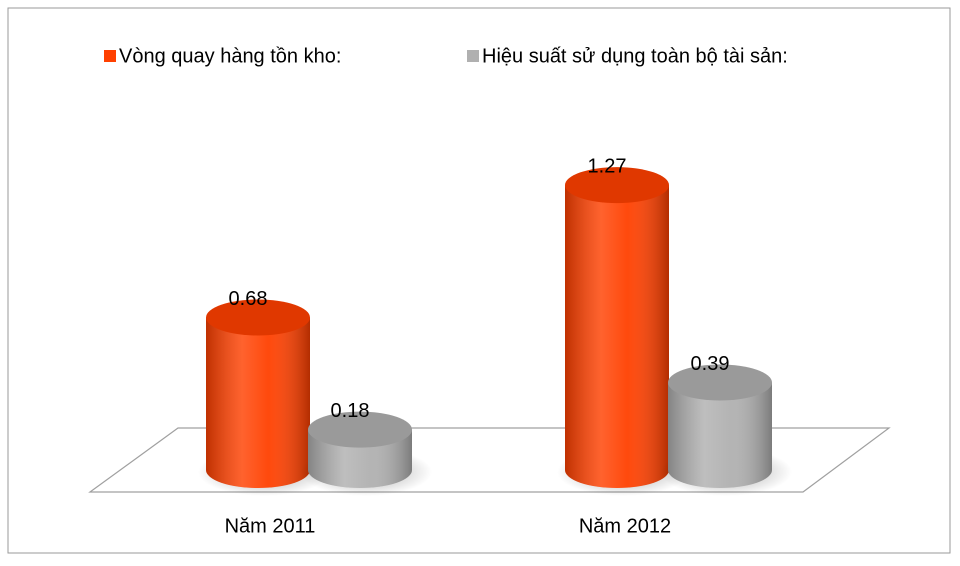  Describe the element at coordinates (350, 411) in the screenshot. I see `value-label: 0.18` at that location.